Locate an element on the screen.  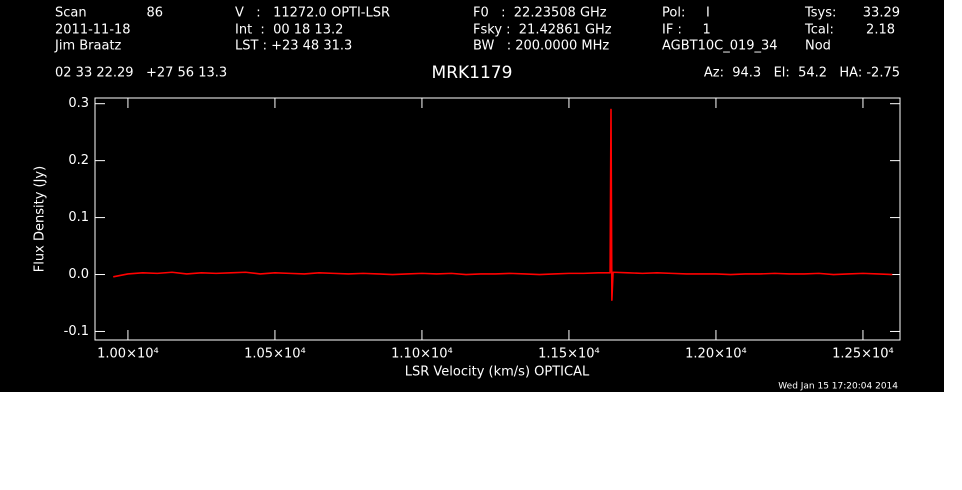
y-tick-label: -0.1 is located at coordinates (76, 331).